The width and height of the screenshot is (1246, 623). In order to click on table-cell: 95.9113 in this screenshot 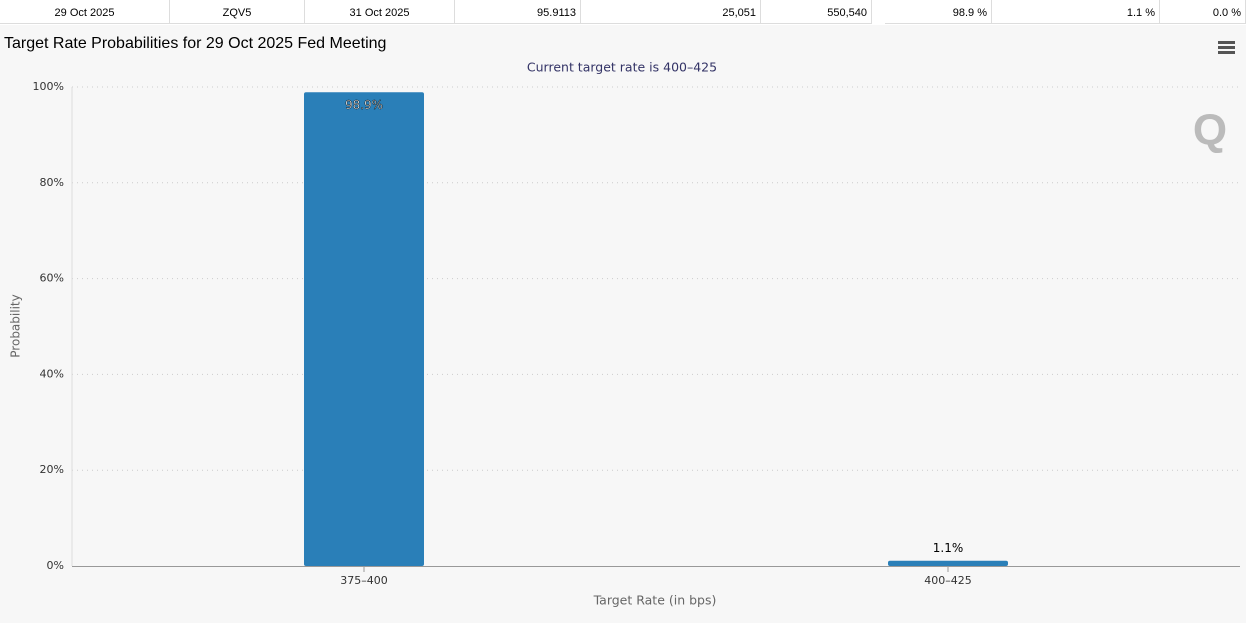, I will do `click(518, 12)`.